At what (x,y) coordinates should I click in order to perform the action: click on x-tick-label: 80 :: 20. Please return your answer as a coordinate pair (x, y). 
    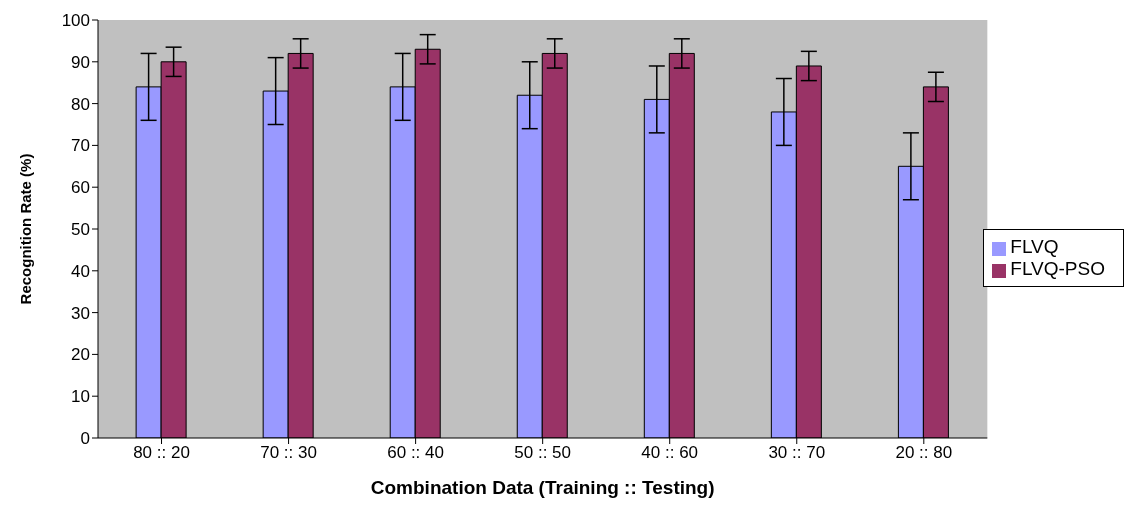
    Looking at the image, I should click on (161, 453).